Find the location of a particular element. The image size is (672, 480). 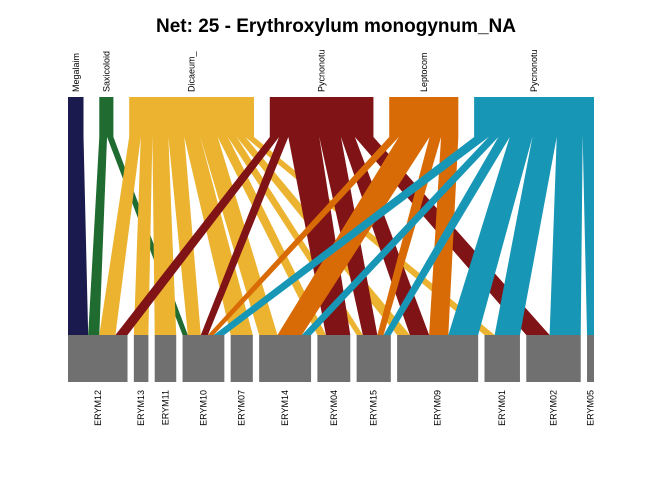

link-pycnonotus-1-to-erym09 is located at coordinates (385, 236).